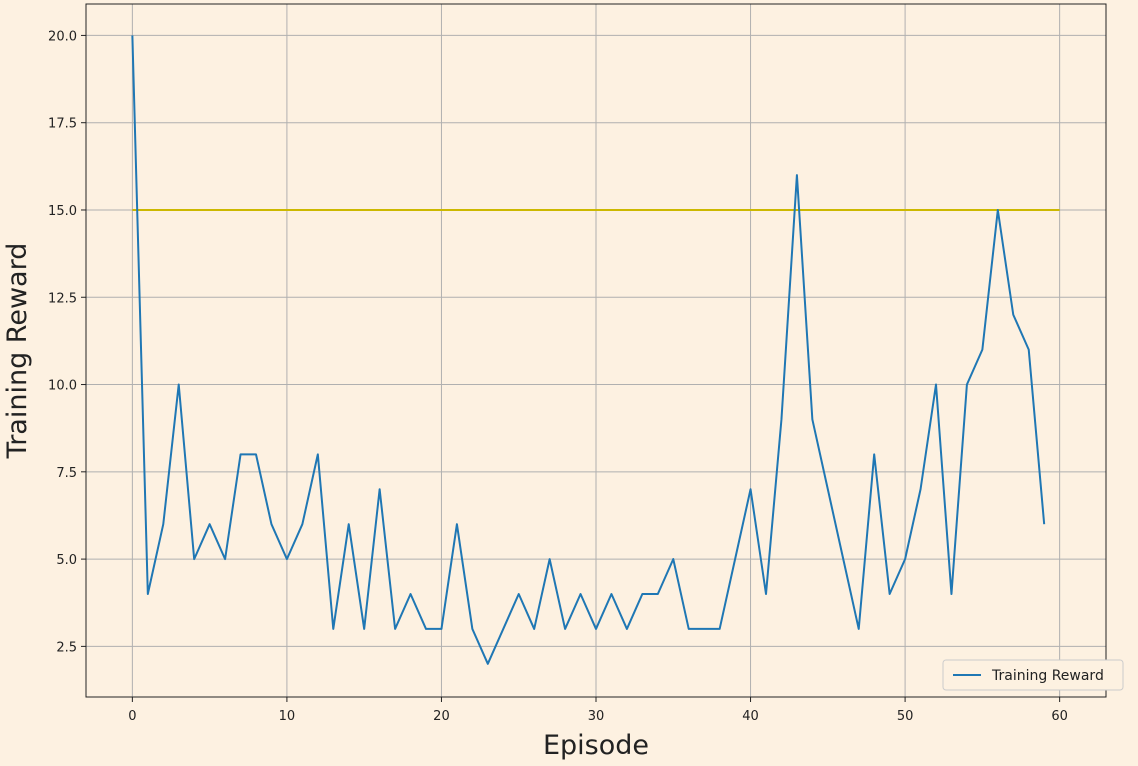 The width and height of the screenshot is (1138, 766). Describe the element at coordinates (596, 716) in the screenshot. I see `x-tick-label: 30` at that location.